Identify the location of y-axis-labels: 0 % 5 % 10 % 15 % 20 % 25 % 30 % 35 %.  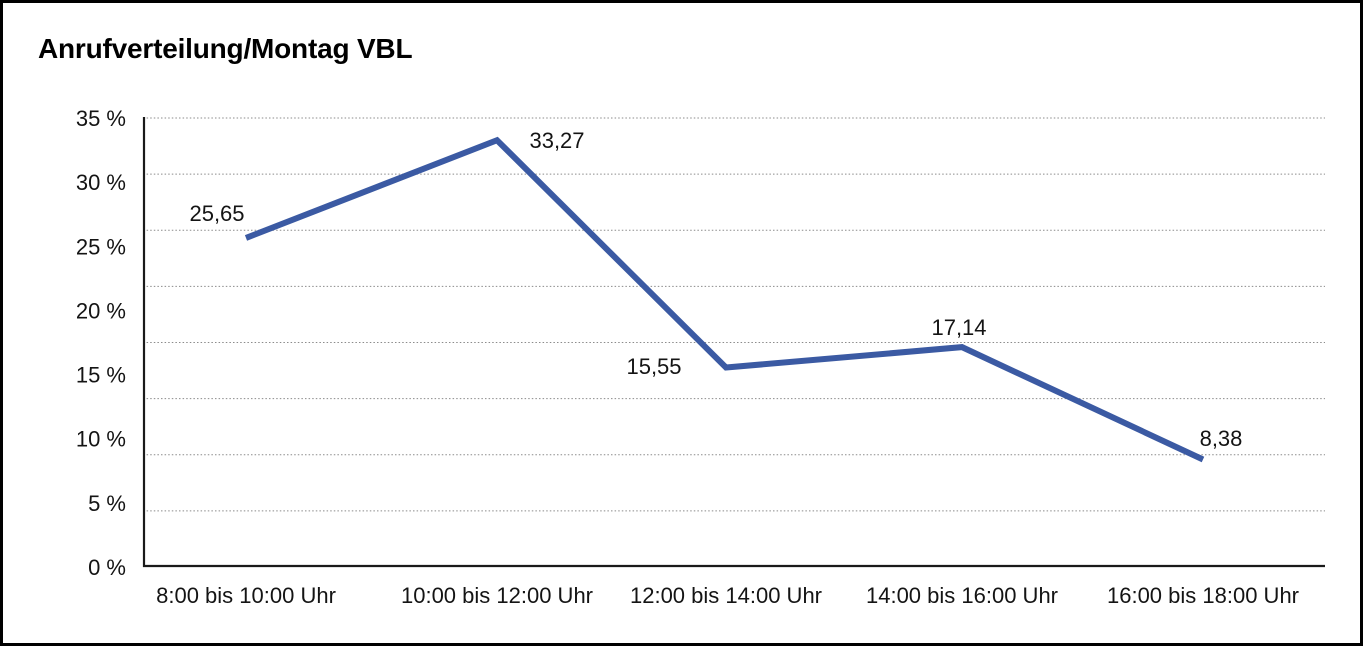
(101, 343).